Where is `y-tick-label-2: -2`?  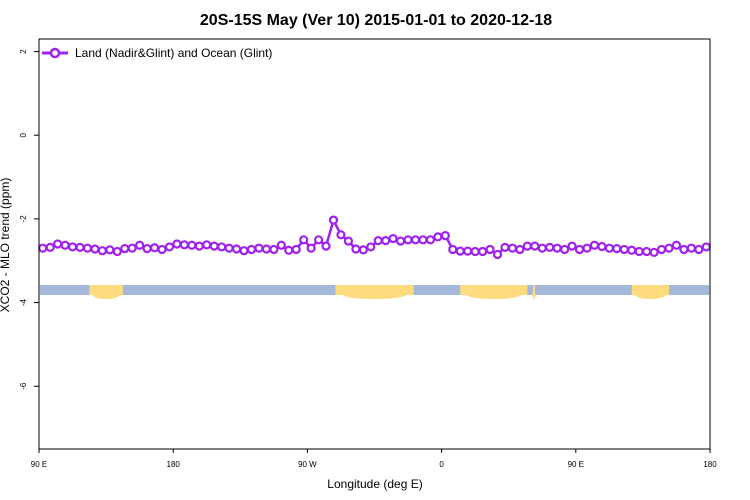 y-tick-label-2: -2 is located at coordinates (23, 219).